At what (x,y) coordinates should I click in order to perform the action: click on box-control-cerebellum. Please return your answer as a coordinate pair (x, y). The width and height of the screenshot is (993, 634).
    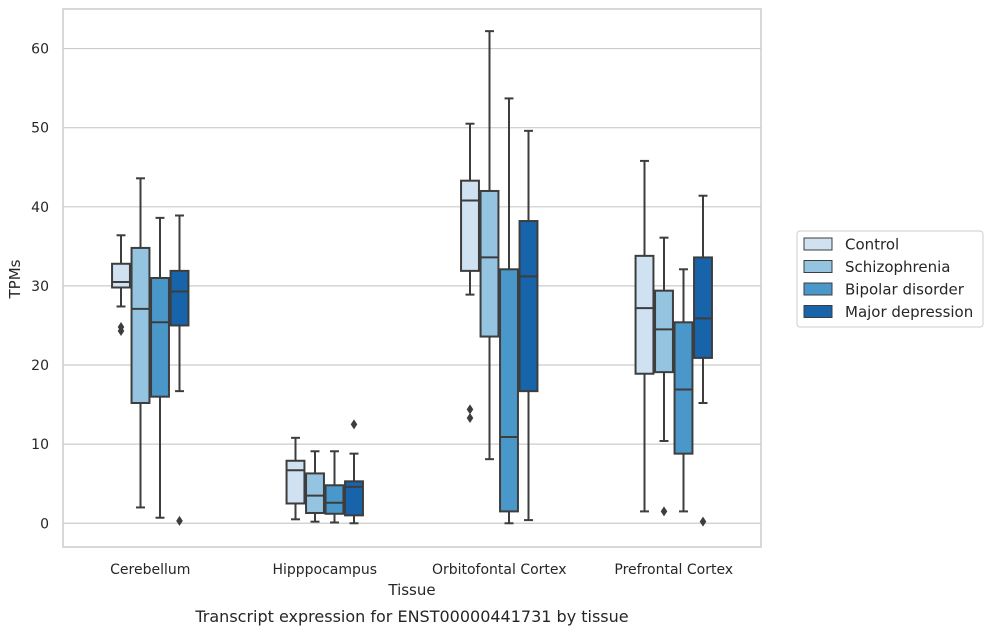
    Looking at the image, I should click on (121, 285).